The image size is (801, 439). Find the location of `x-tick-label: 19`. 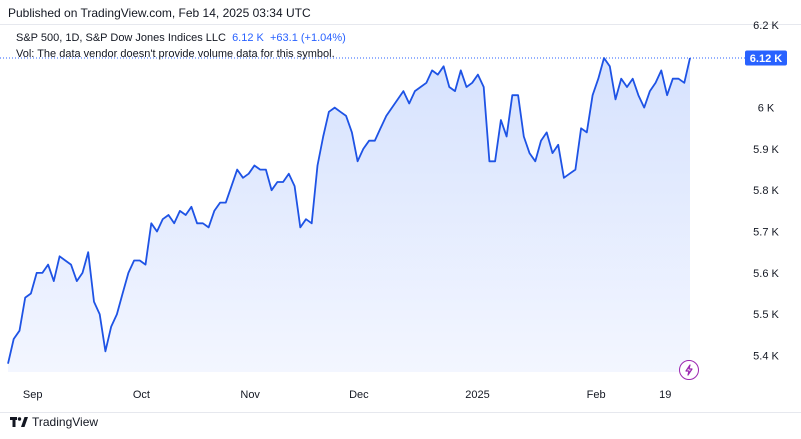

x-tick-label: 19 is located at coordinates (665, 395).